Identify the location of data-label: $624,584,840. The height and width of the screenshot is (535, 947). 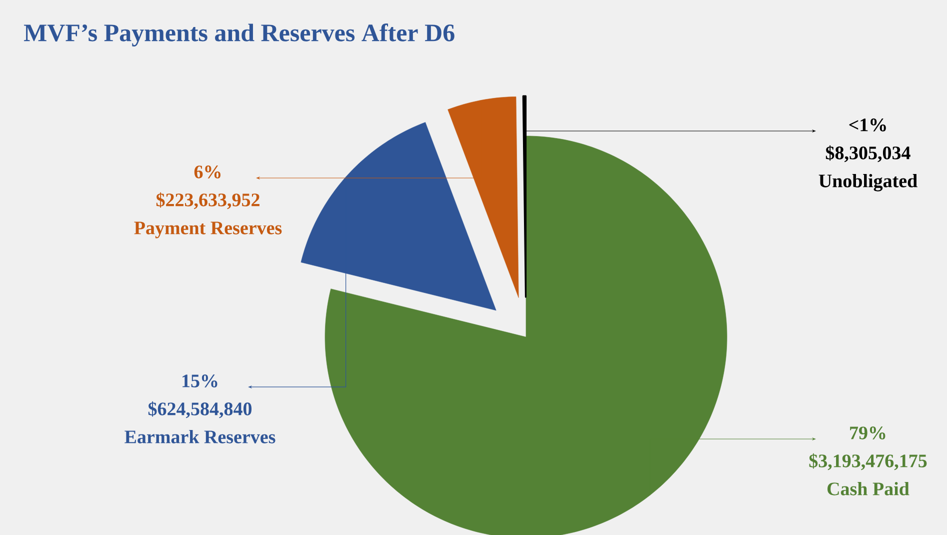
(200, 409).